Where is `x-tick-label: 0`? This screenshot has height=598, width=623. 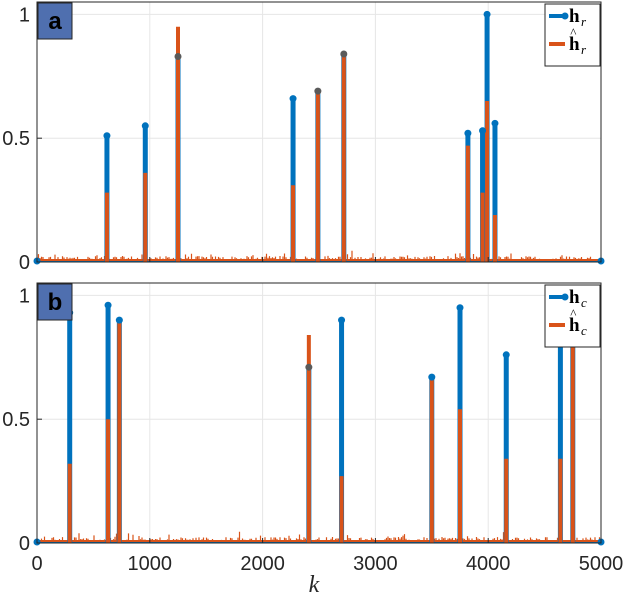 x-tick-label: 0 is located at coordinates (36, 564).